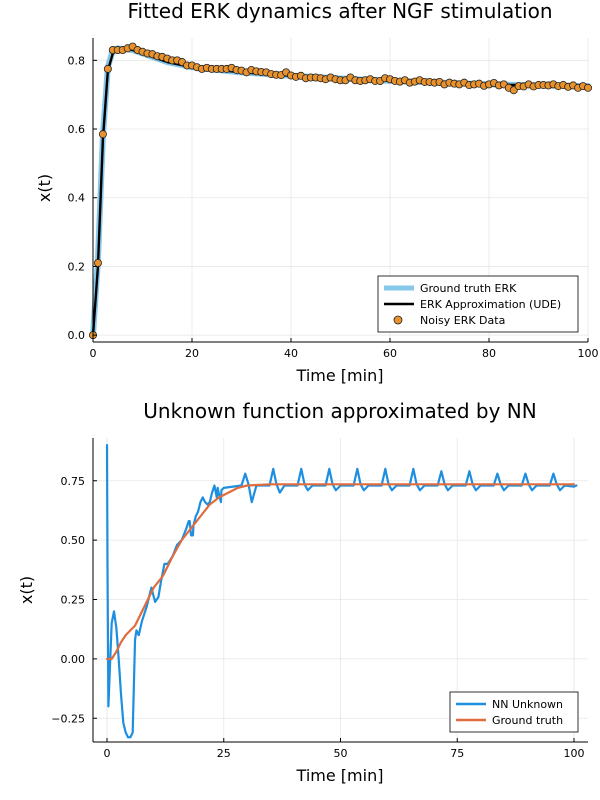 This screenshot has height=800, width=600. Describe the element at coordinates (490, 304) in the screenshot. I see `legend-label: ERK Approximation (UDE)` at that location.